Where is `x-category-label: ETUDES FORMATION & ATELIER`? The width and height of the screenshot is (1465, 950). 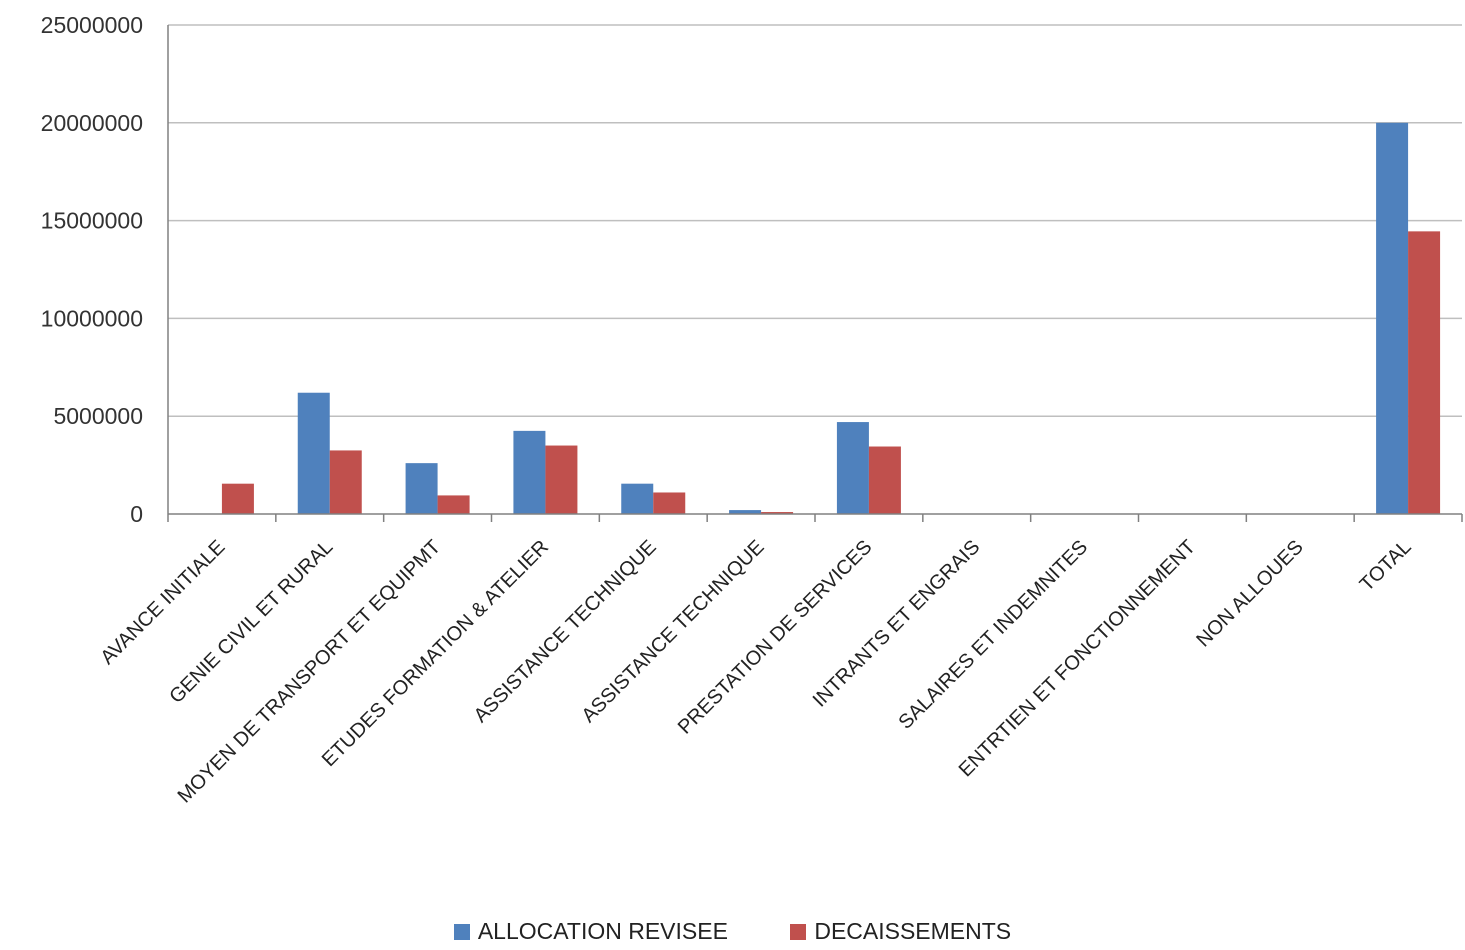
x-category-label: ETUDES FORMATION & ATELIER is located at coordinates (435, 653).